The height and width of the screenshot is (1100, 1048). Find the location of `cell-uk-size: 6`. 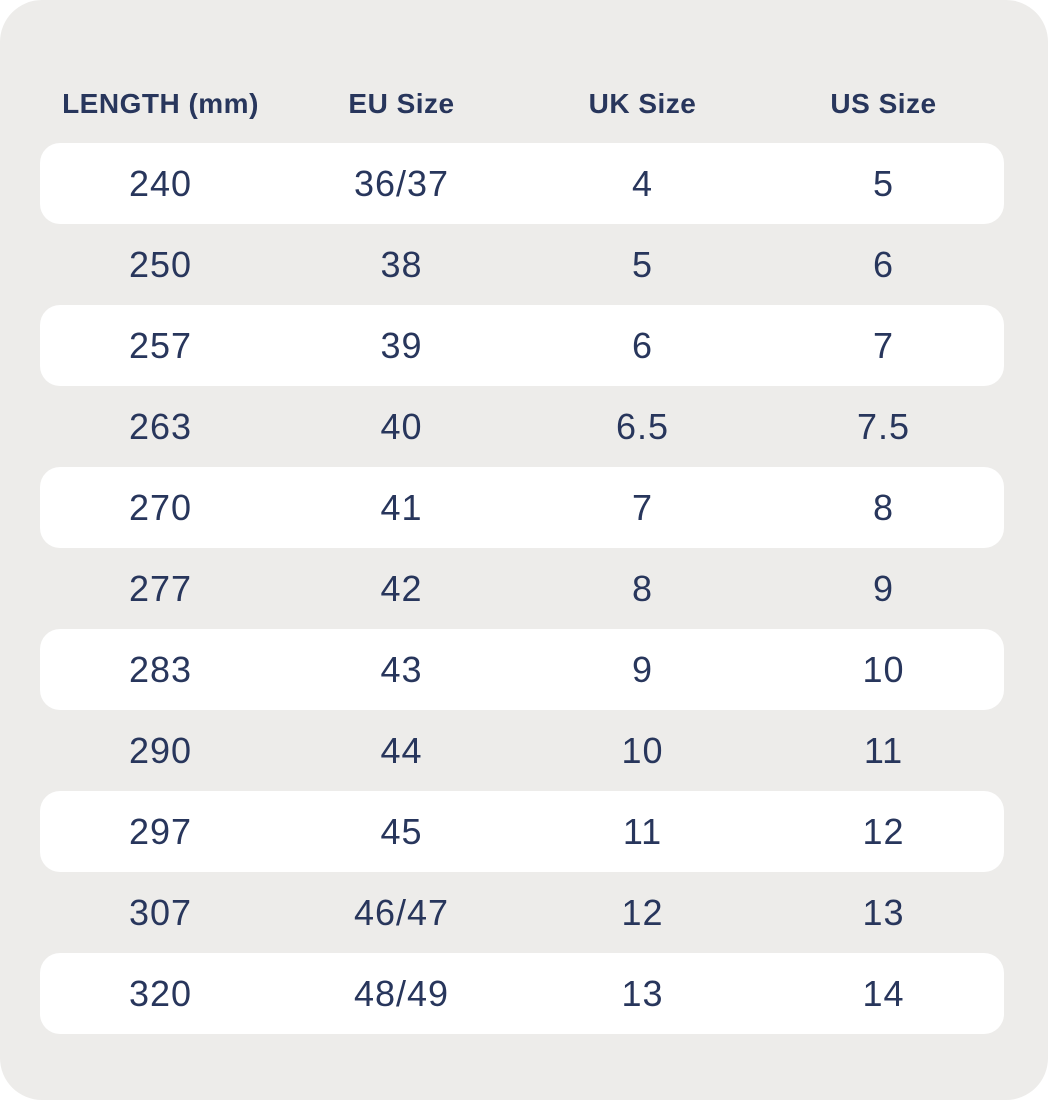

cell-uk-size: 6 is located at coordinates (642, 345).